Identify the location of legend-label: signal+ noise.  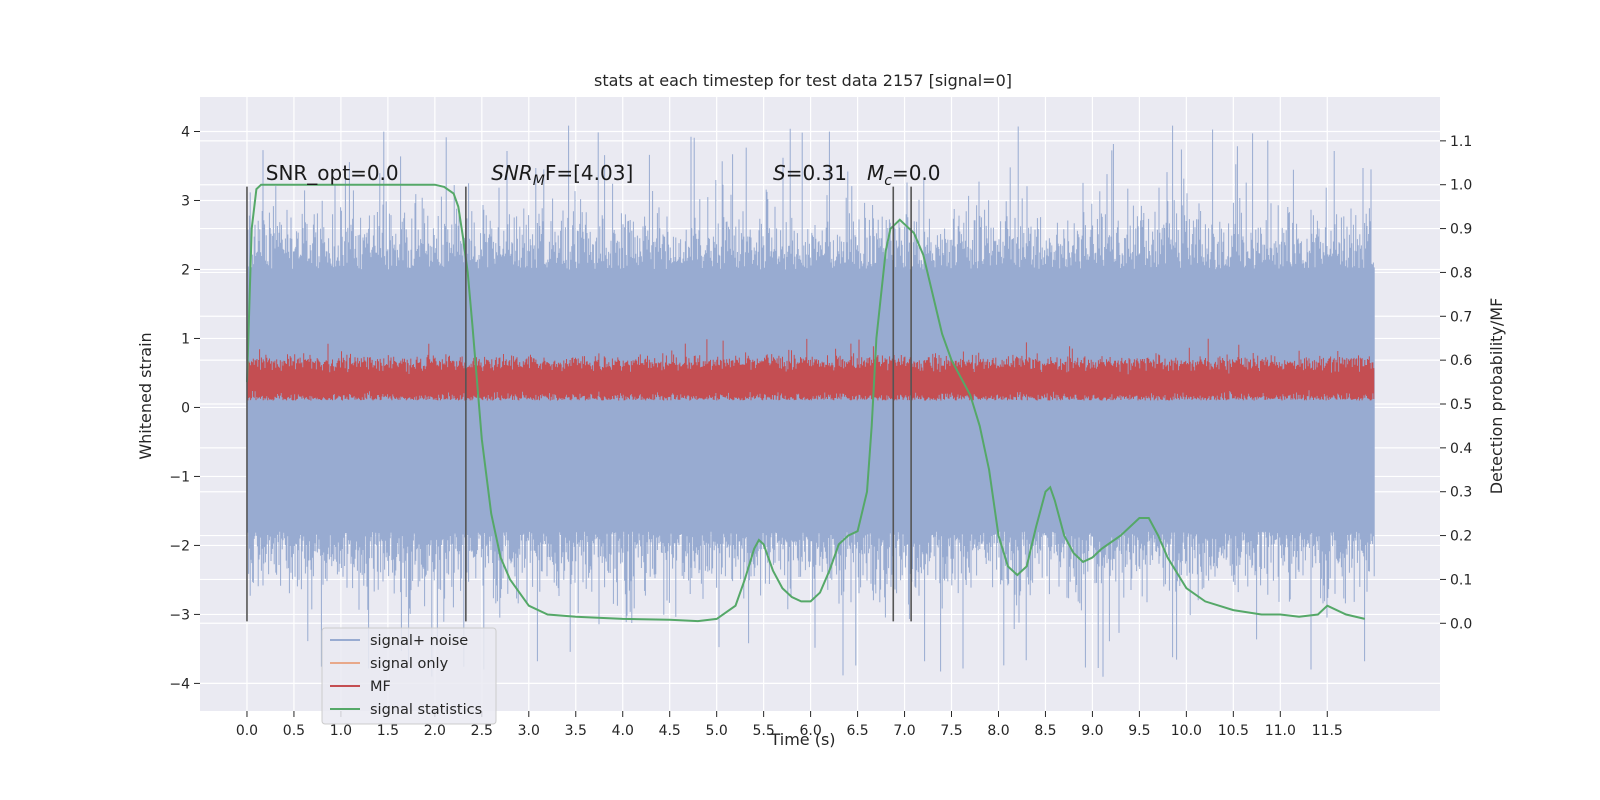
(419, 641).